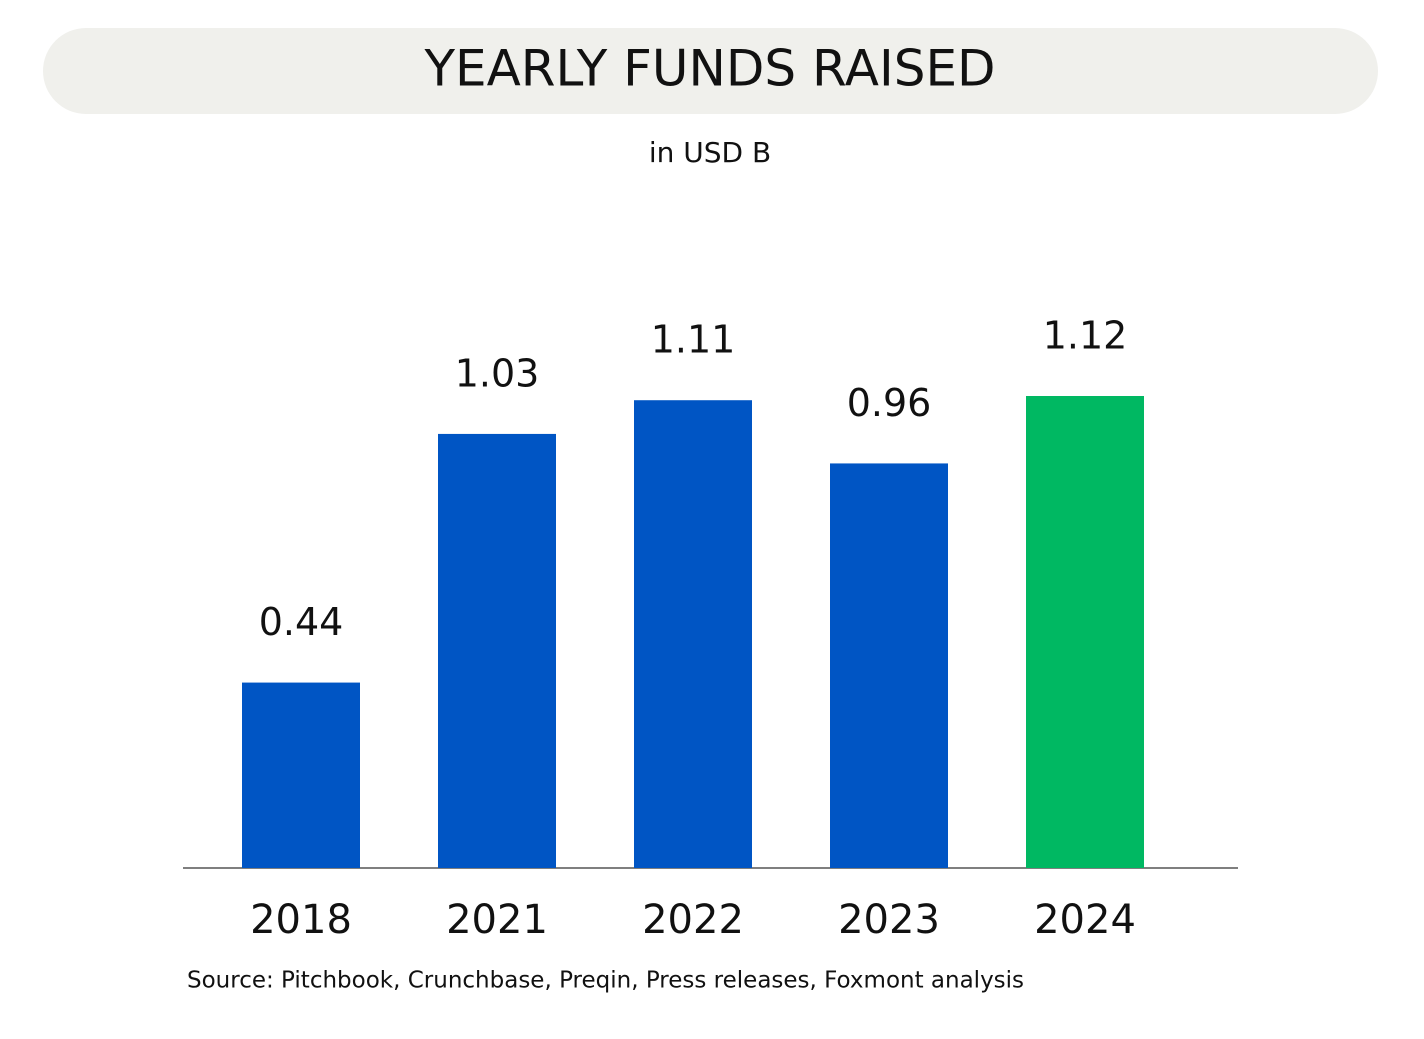  I want to click on value-label: 1.11, so click(693, 340).